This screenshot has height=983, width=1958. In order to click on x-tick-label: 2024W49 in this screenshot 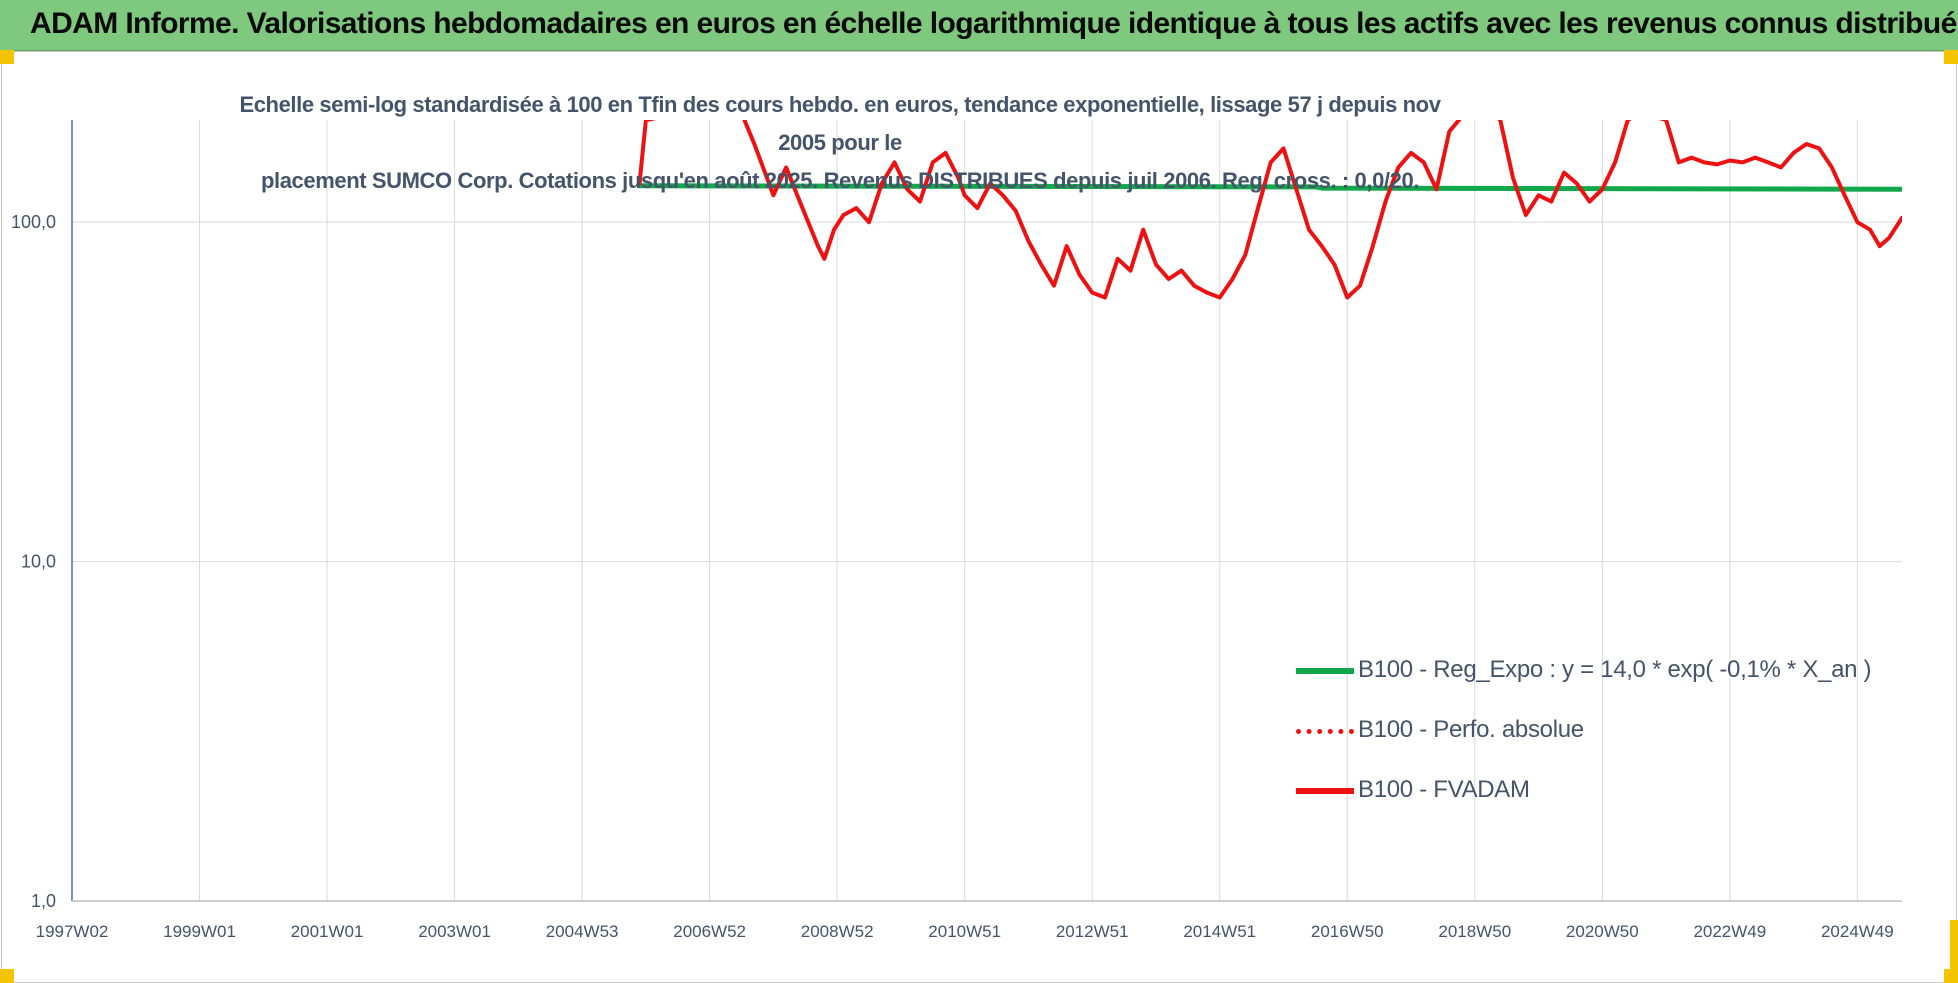, I will do `click(1857, 931)`.